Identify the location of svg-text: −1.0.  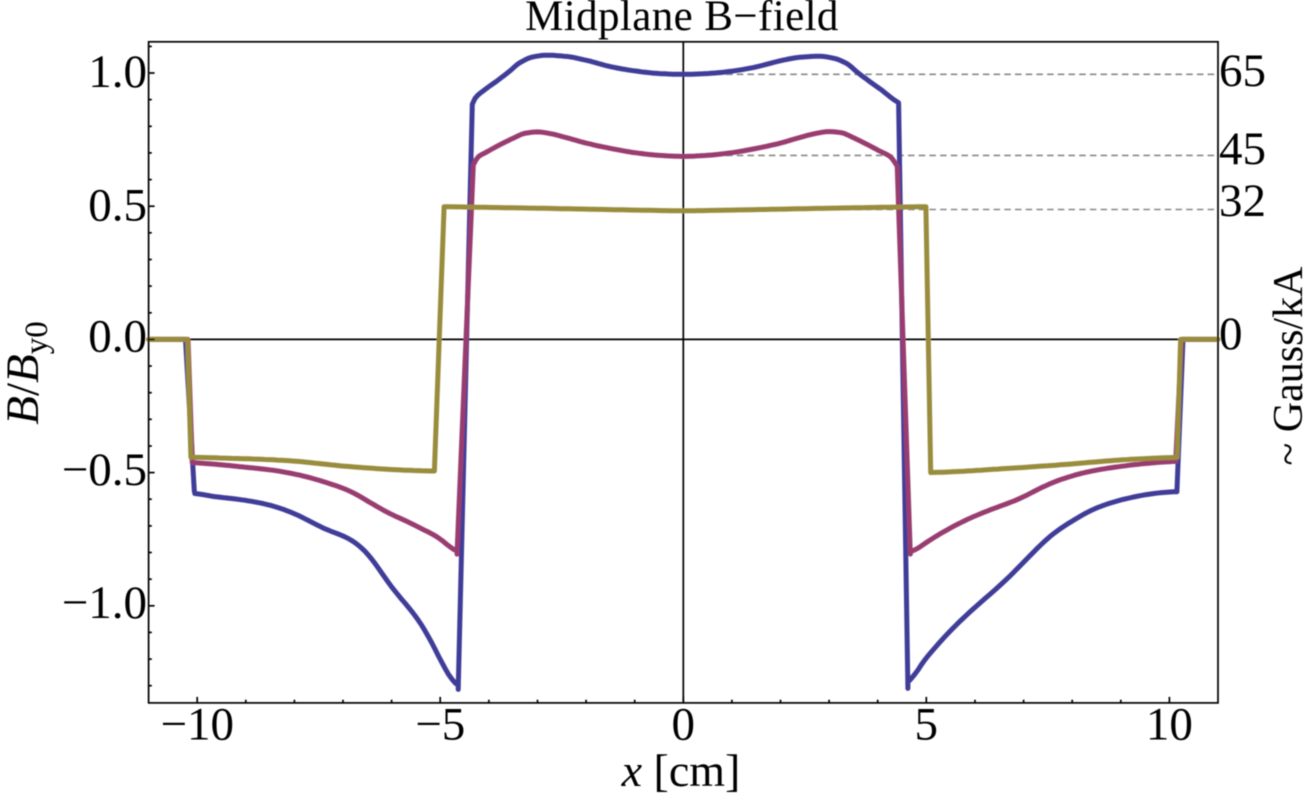
(104, 603).